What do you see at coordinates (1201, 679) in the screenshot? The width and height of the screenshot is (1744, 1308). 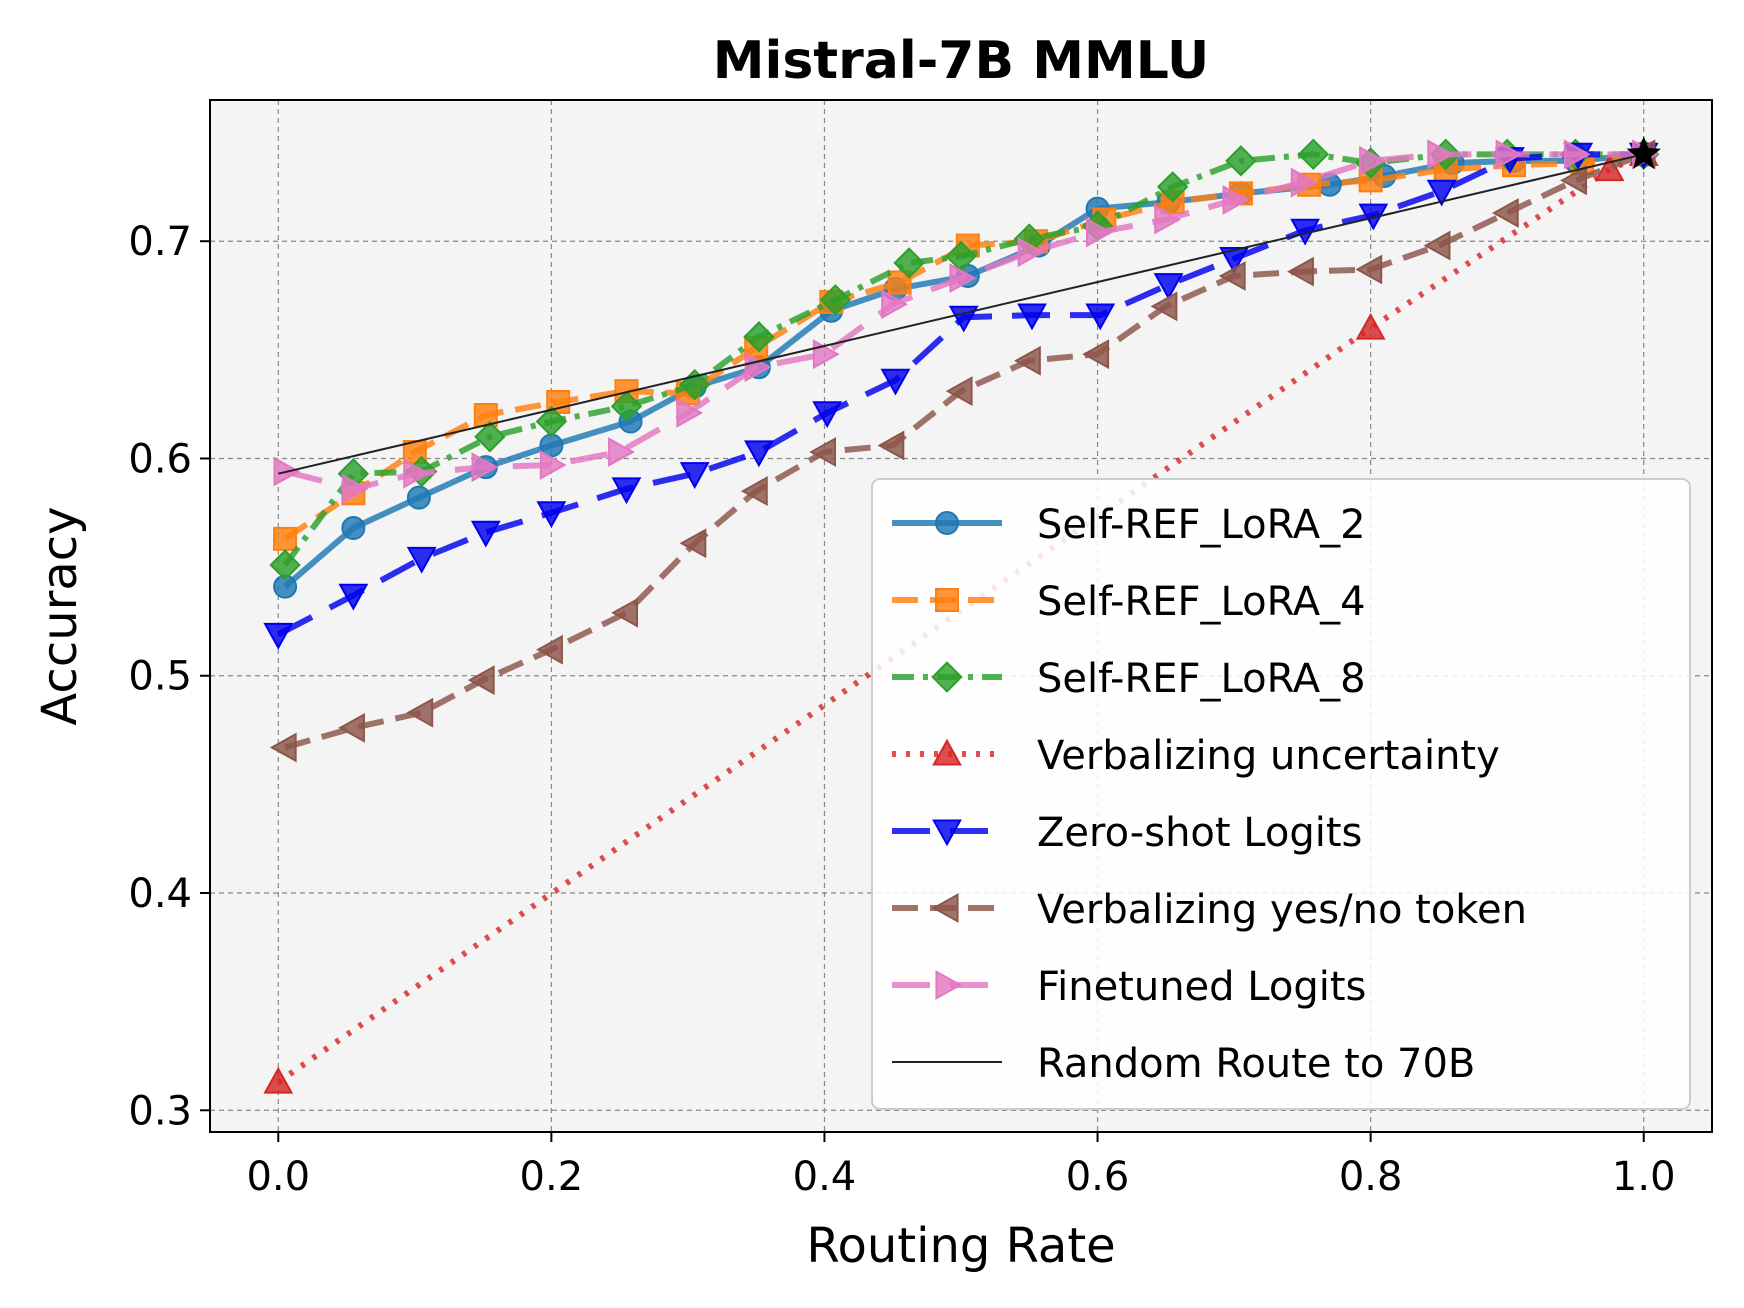 I see `legend-label: Self-REF_LoRA_8` at bounding box center [1201, 679].